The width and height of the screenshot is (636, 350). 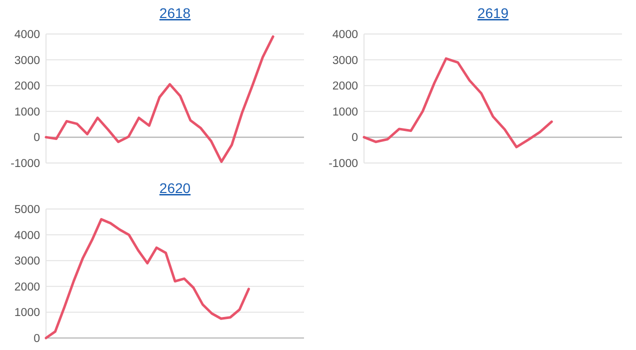 I want to click on chart-title: 2619, so click(x=493, y=13).